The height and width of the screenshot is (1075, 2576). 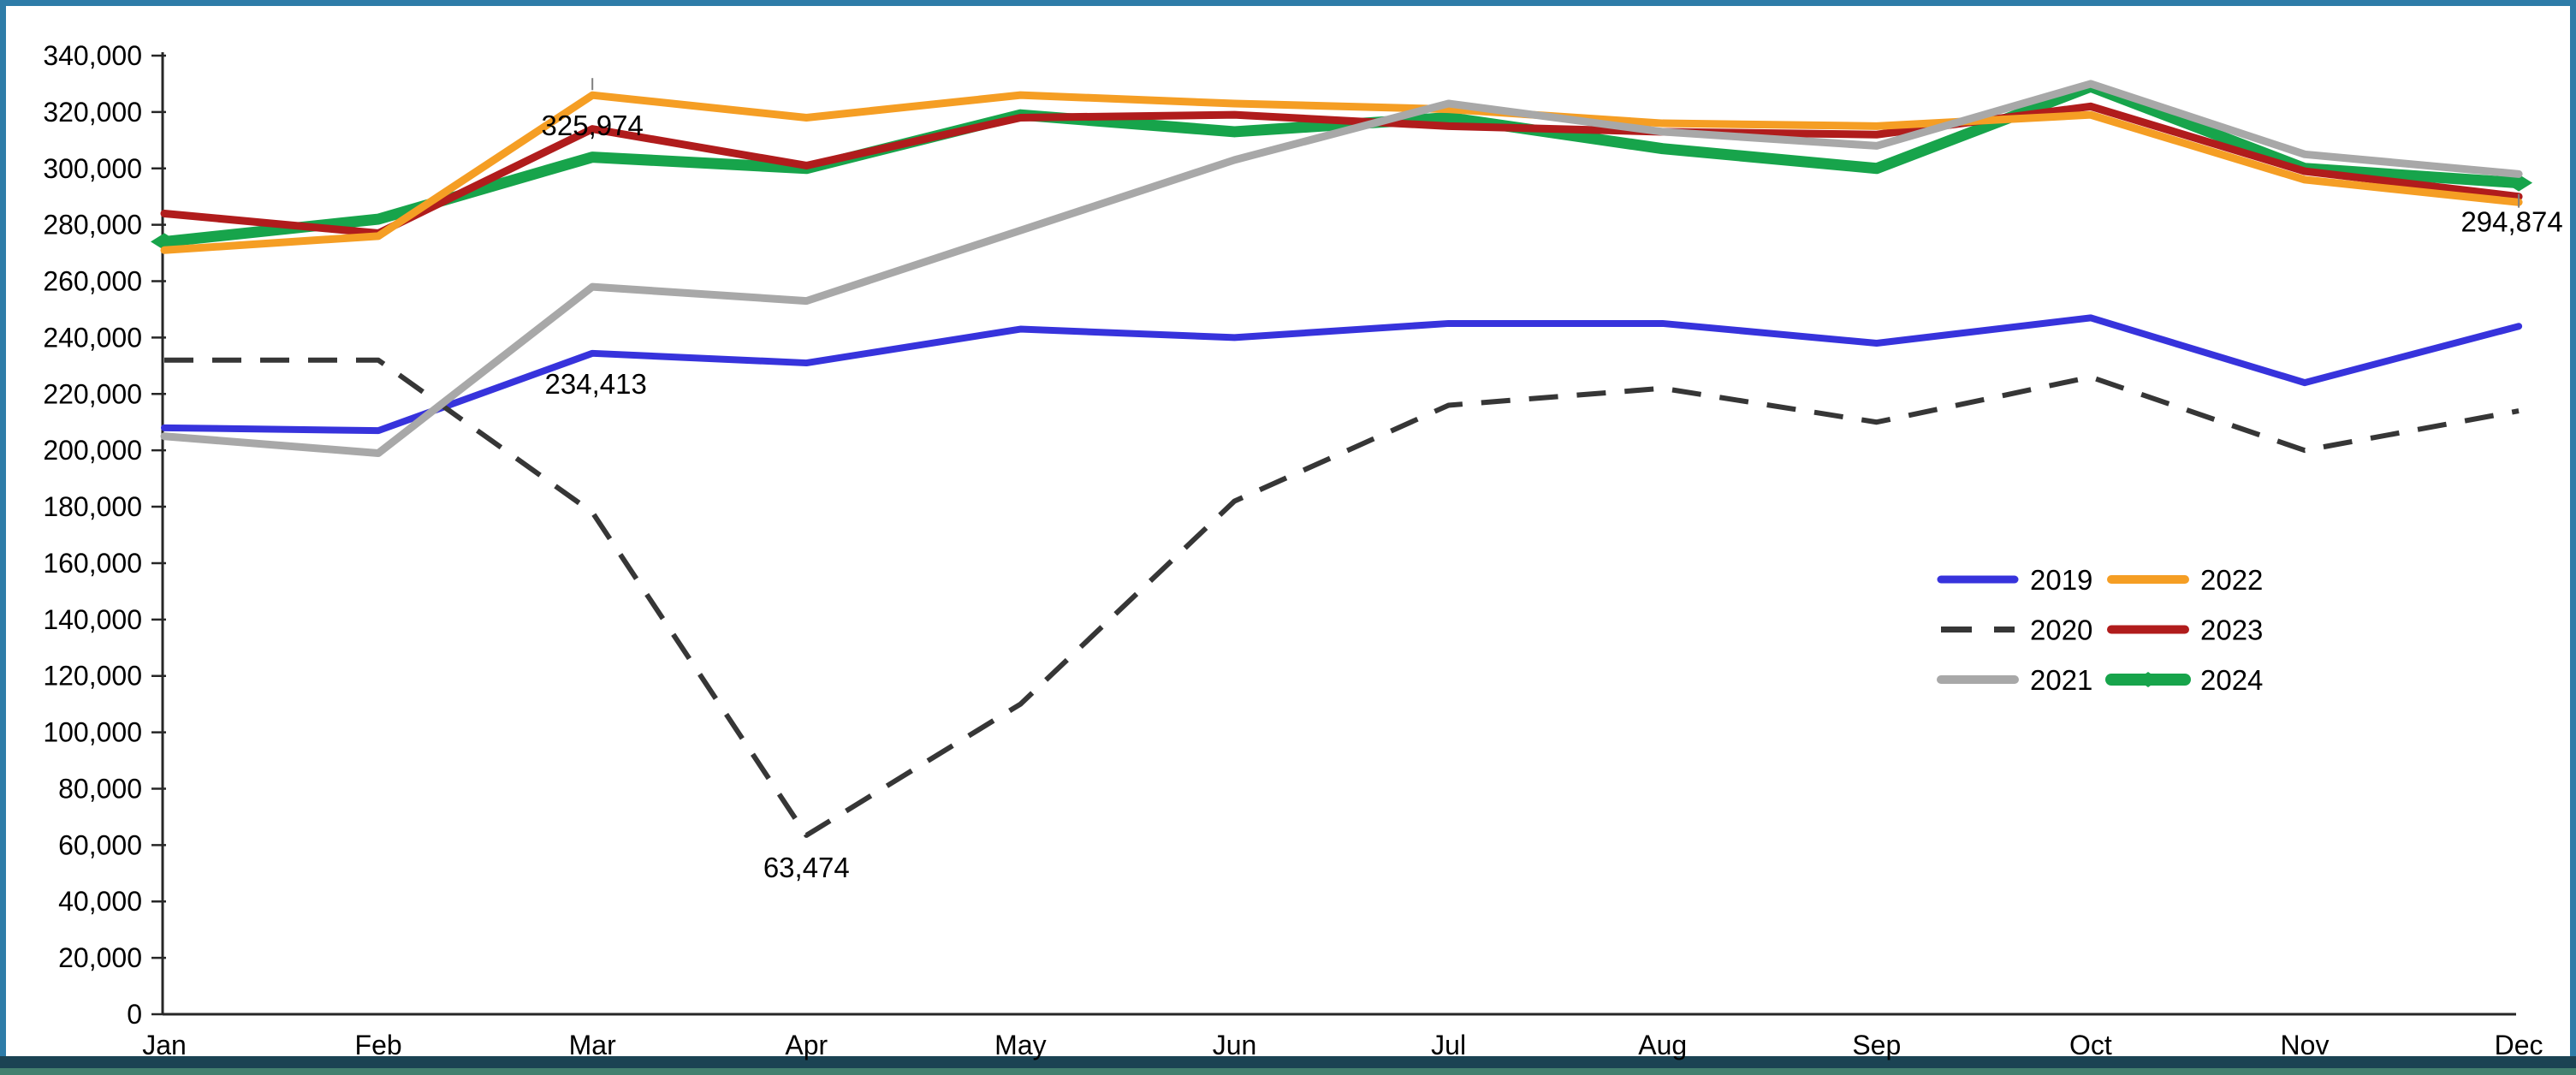 What do you see at coordinates (2090, 1045) in the screenshot?
I see `x-axis-label-oct: Oct` at bounding box center [2090, 1045].